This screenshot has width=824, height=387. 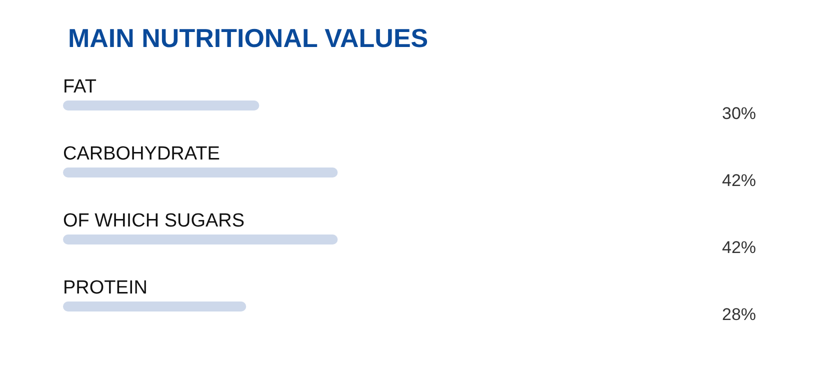 I want to click on y-tick-label: OF WHICH SUGARS, so click(x=154, y=221).